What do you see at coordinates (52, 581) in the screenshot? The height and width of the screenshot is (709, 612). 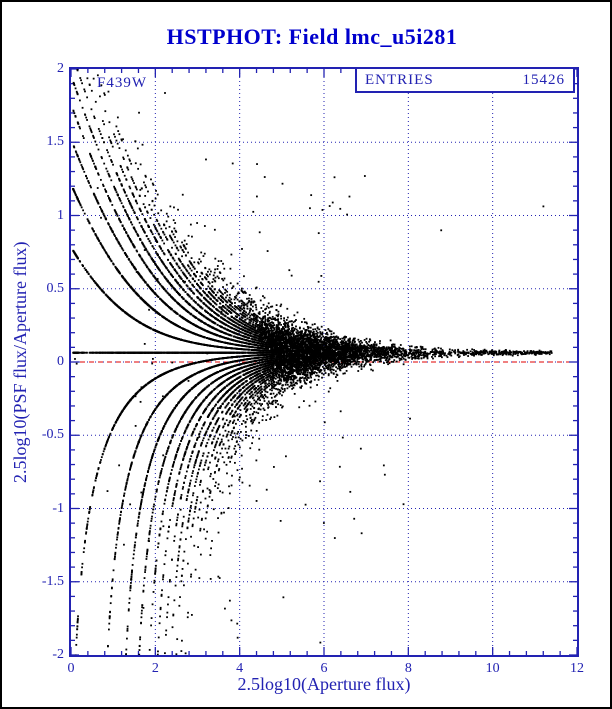 I see `y-tick-label: -1.5` at bounding box center [52, 581].